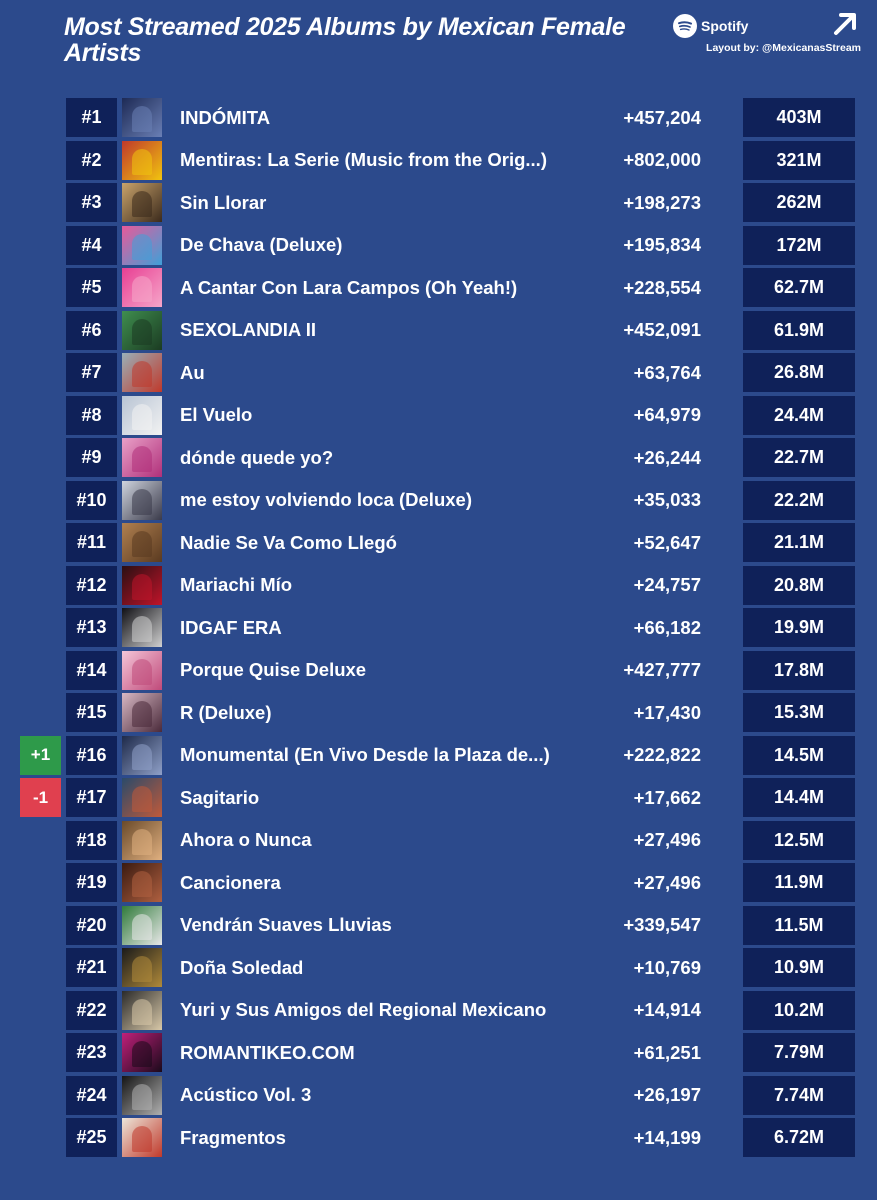  Describe the element at coordinates (667, 967) in the screenshot. I see `daily-streams: +10,769` at that location.